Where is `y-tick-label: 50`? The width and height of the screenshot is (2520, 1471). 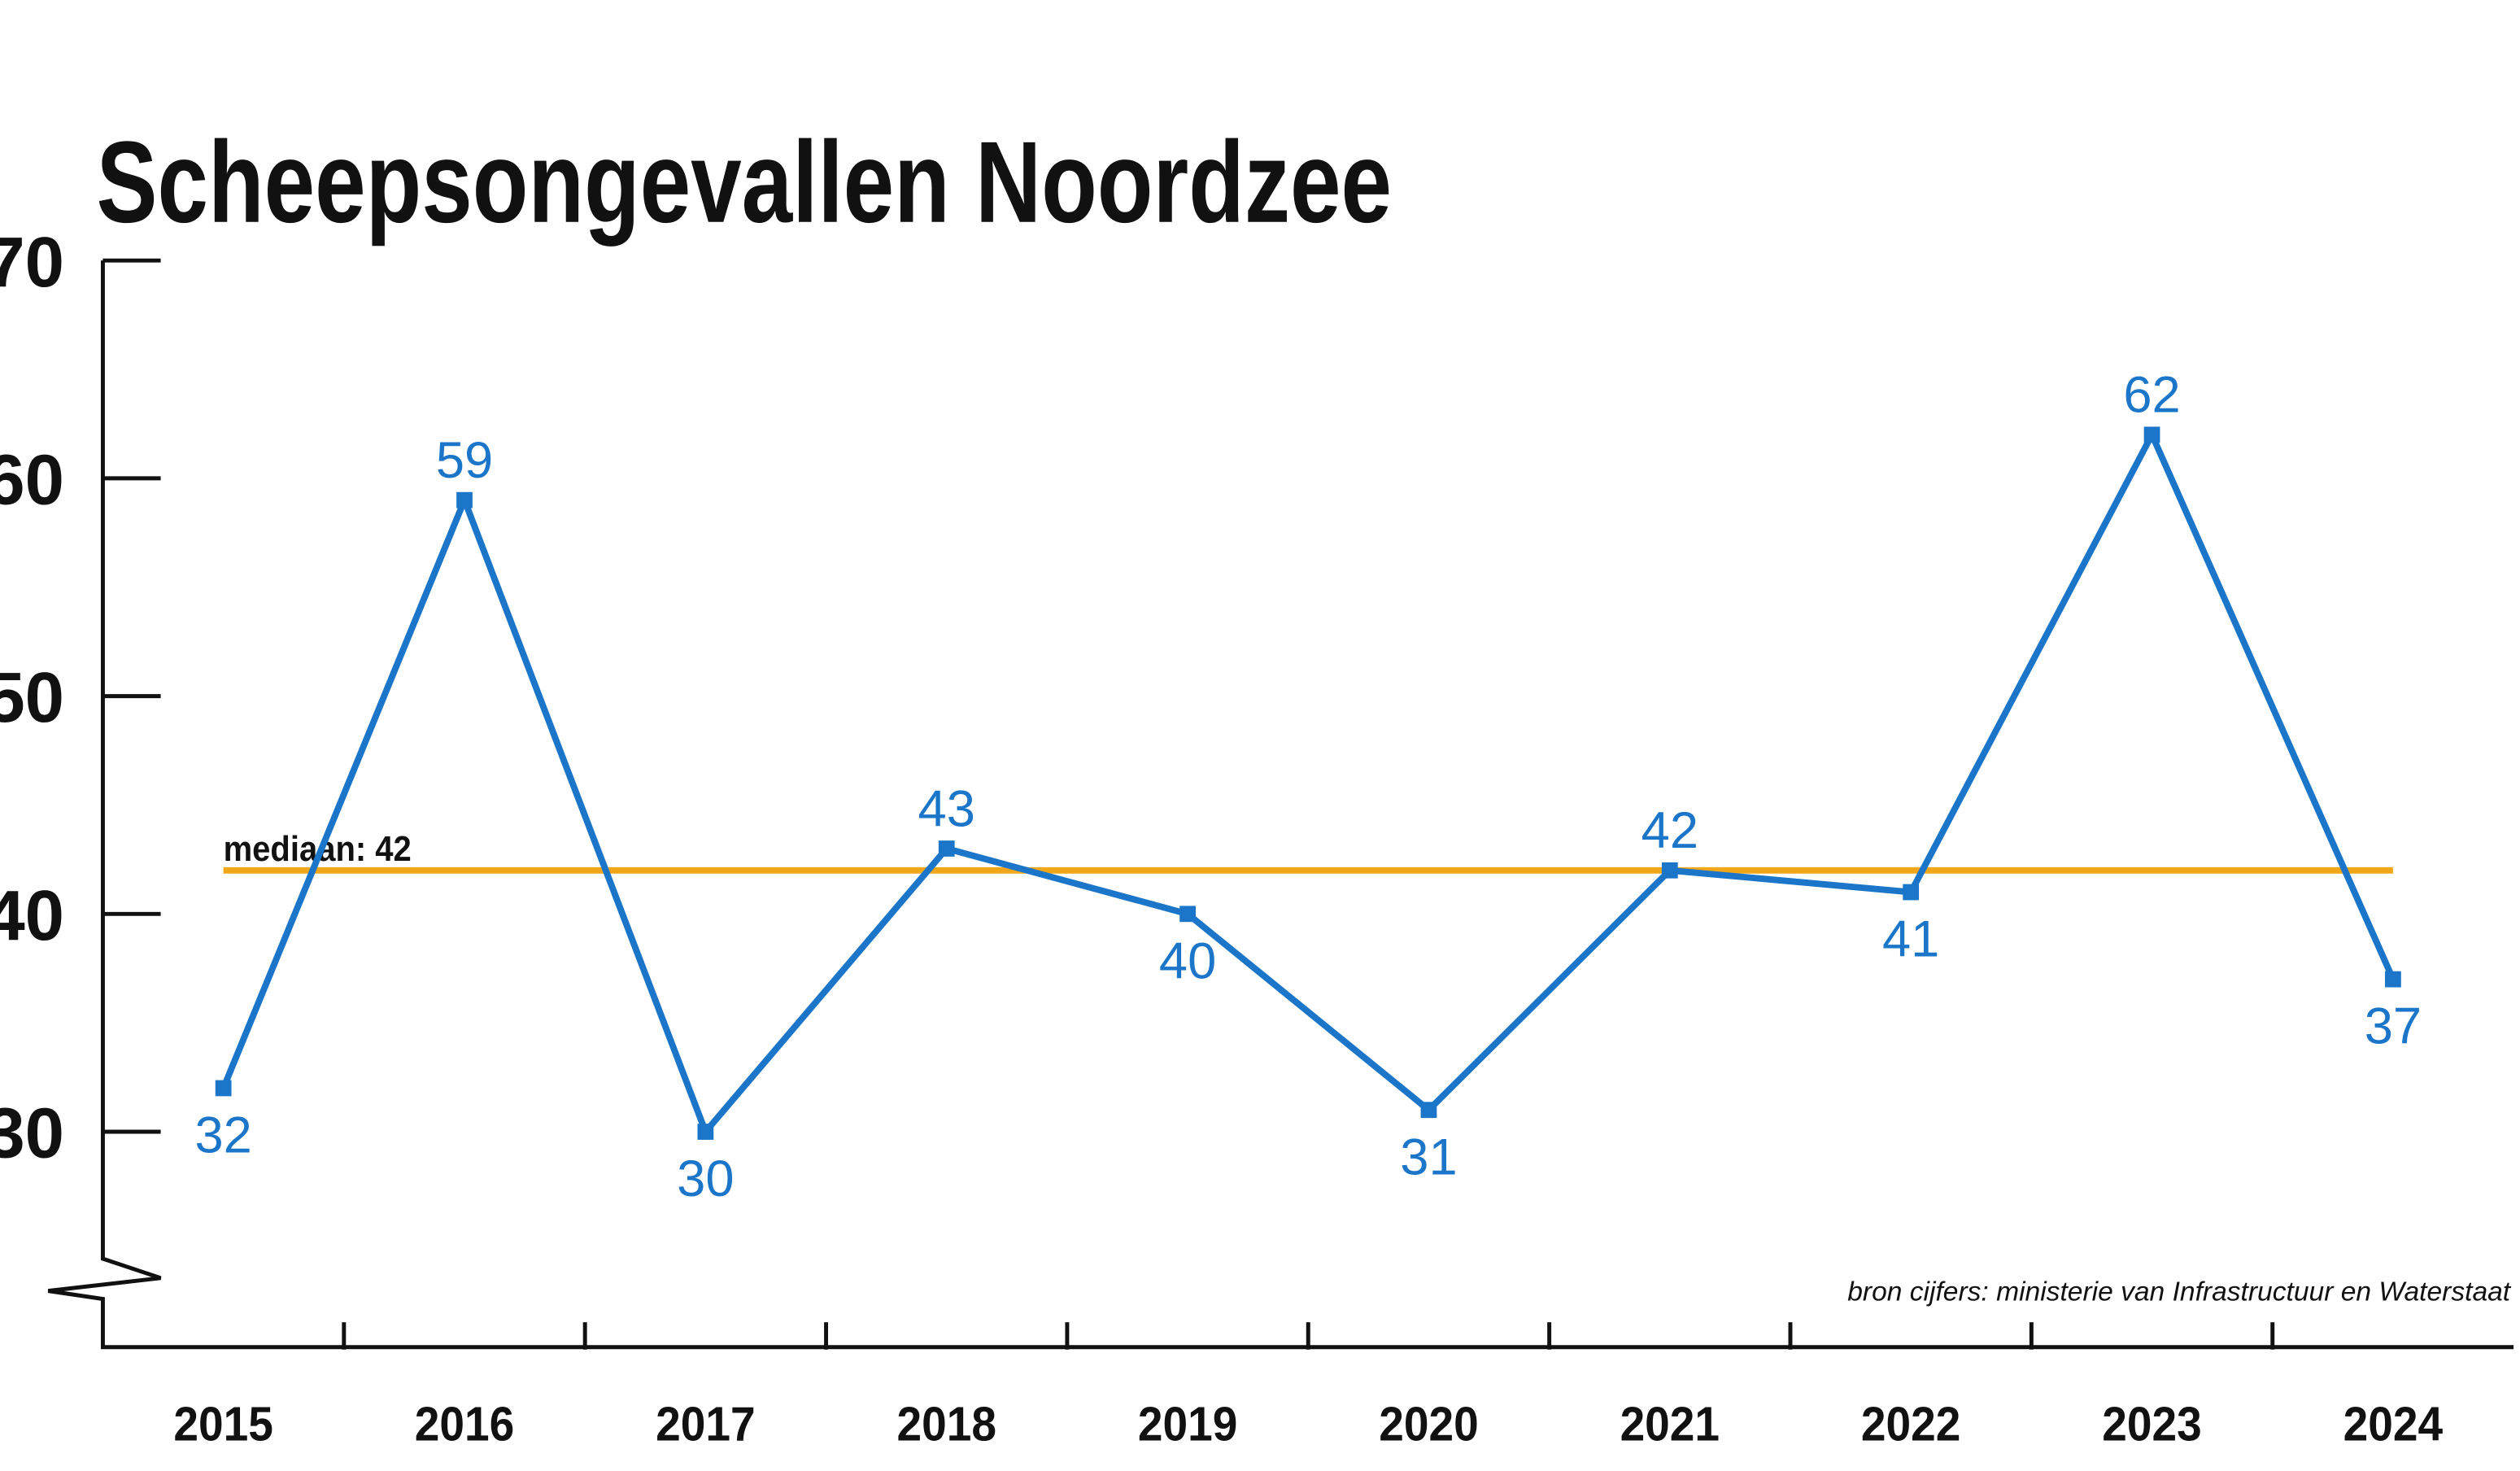 y-tick-label: 50 is located at coordinates (32, 697).